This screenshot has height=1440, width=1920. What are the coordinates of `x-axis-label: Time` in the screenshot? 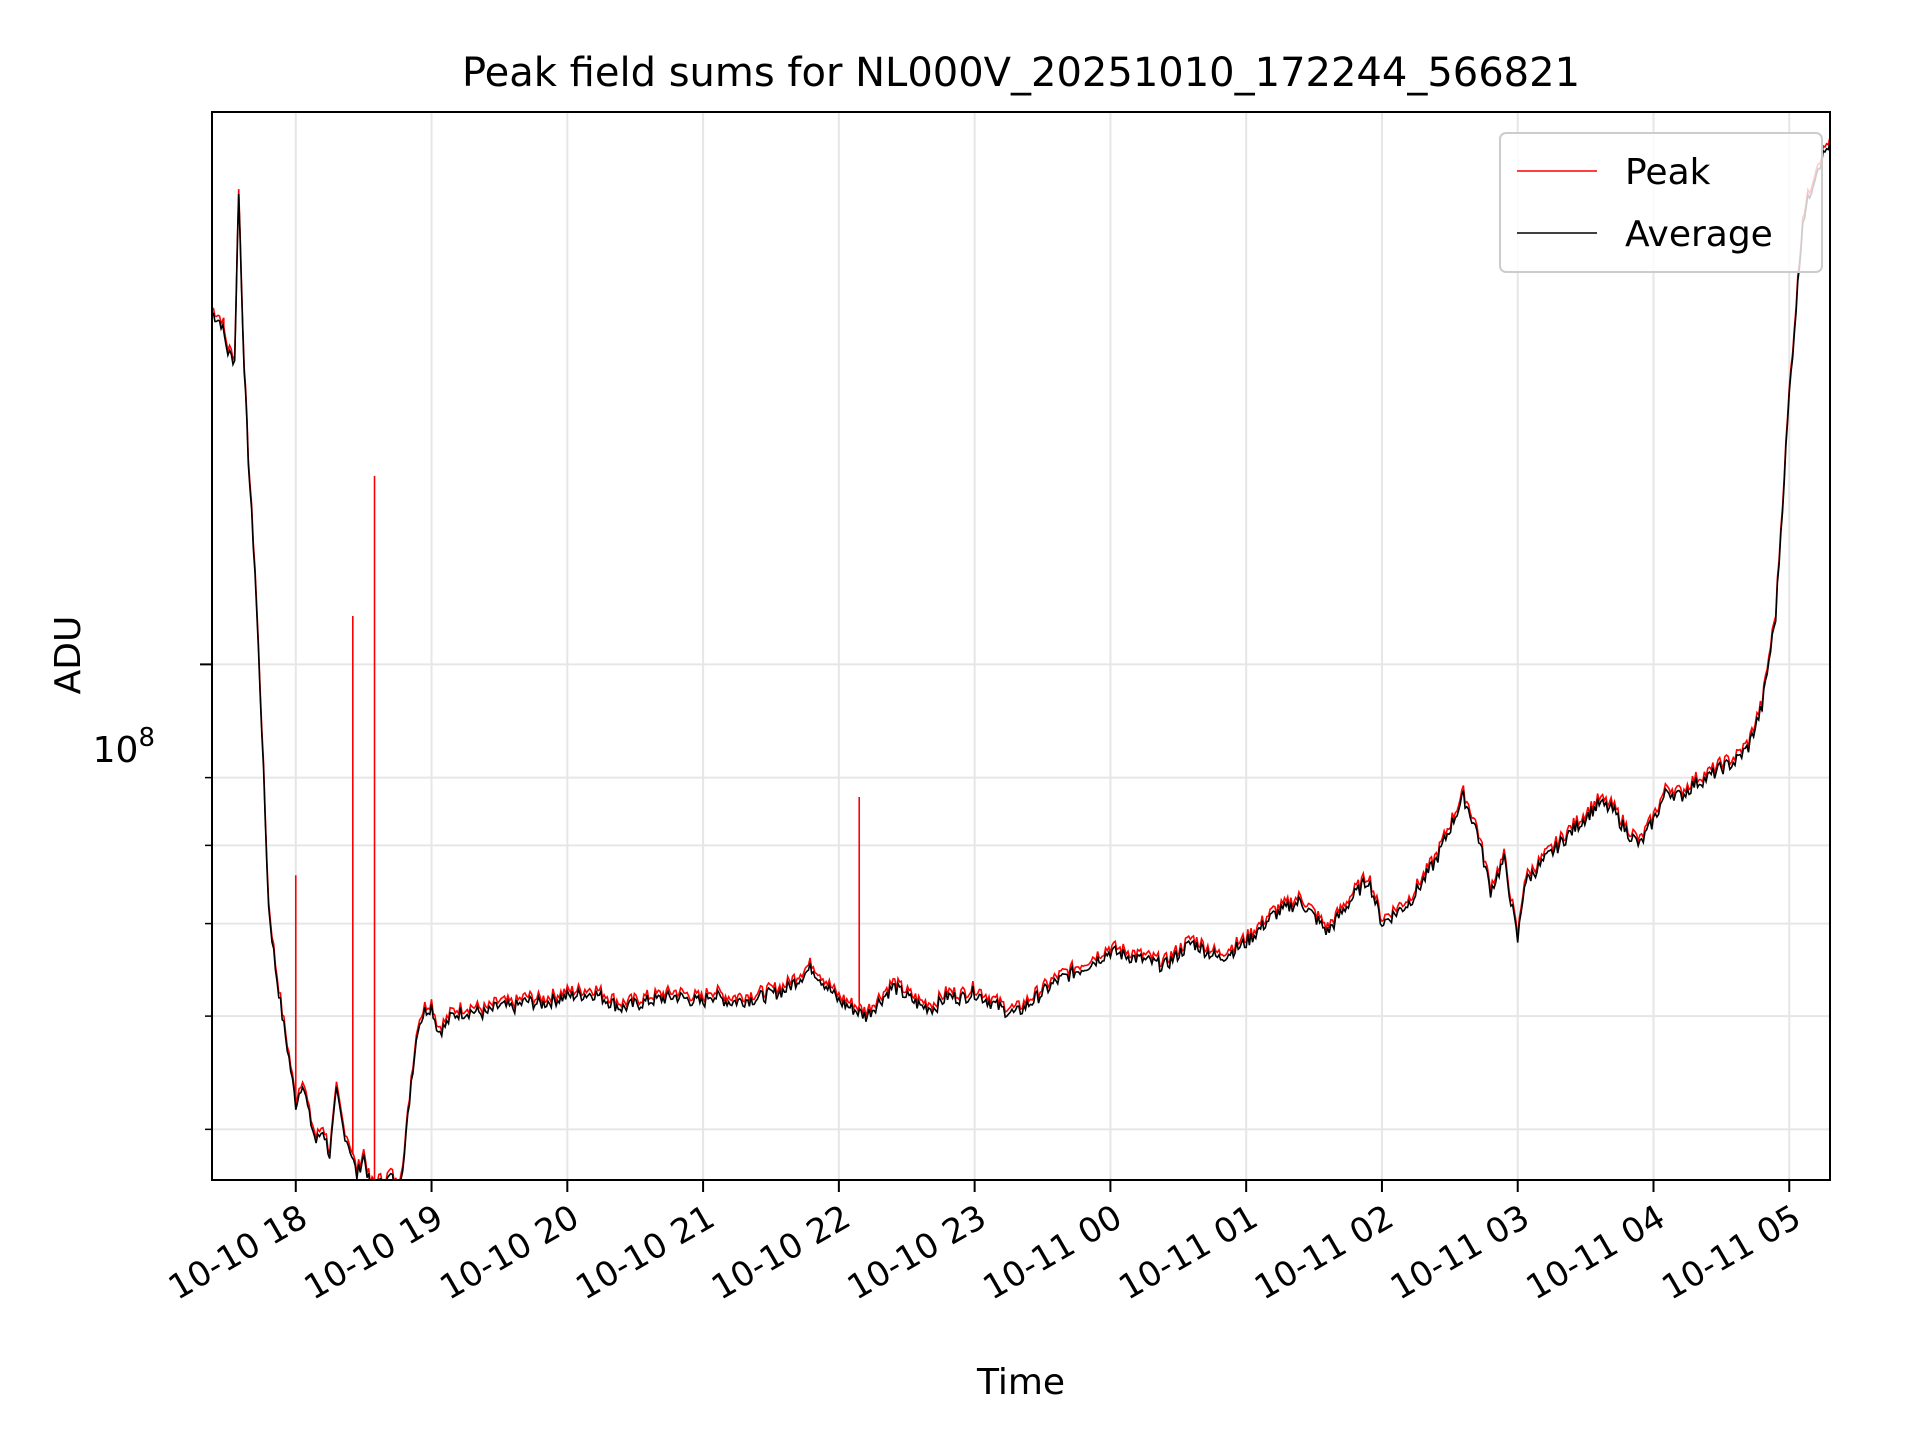 It's located at (1020, 1382).